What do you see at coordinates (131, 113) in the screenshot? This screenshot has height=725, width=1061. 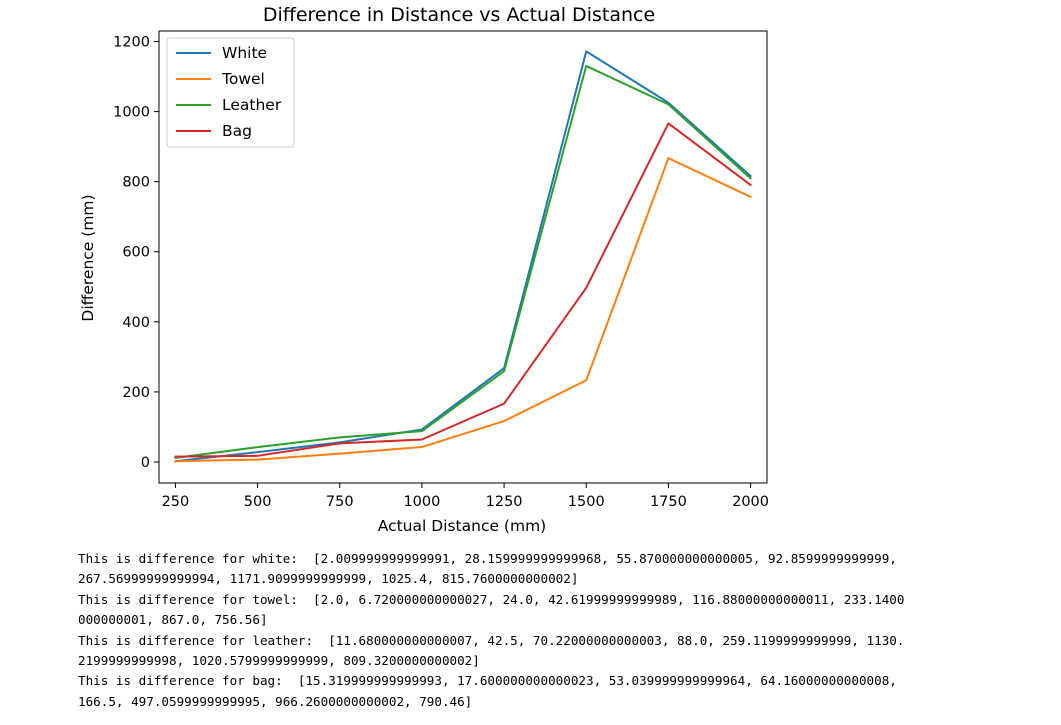 I see `y-tick-label: 1000` at bounding box center [131, 113].